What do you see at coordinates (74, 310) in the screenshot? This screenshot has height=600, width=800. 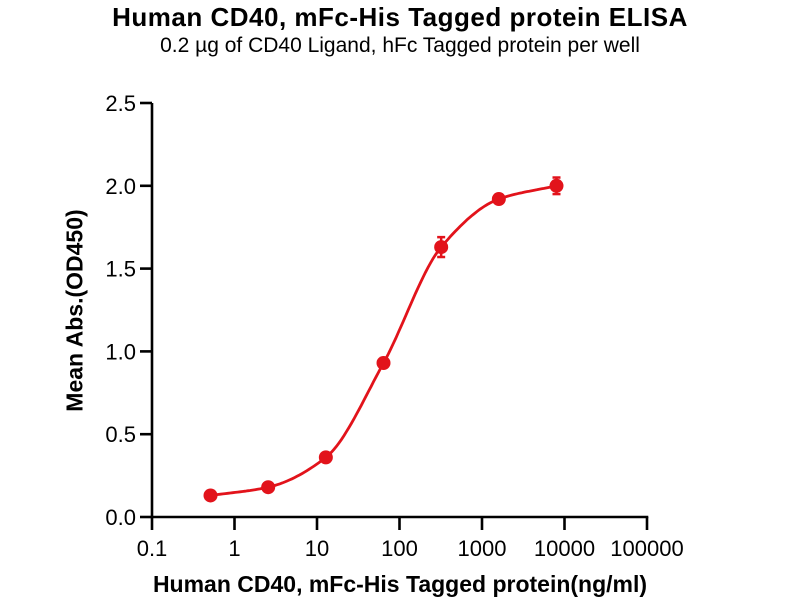 I see `y-axis-label: Mean Abs.(OD450)` at bounding box center [74, 310].